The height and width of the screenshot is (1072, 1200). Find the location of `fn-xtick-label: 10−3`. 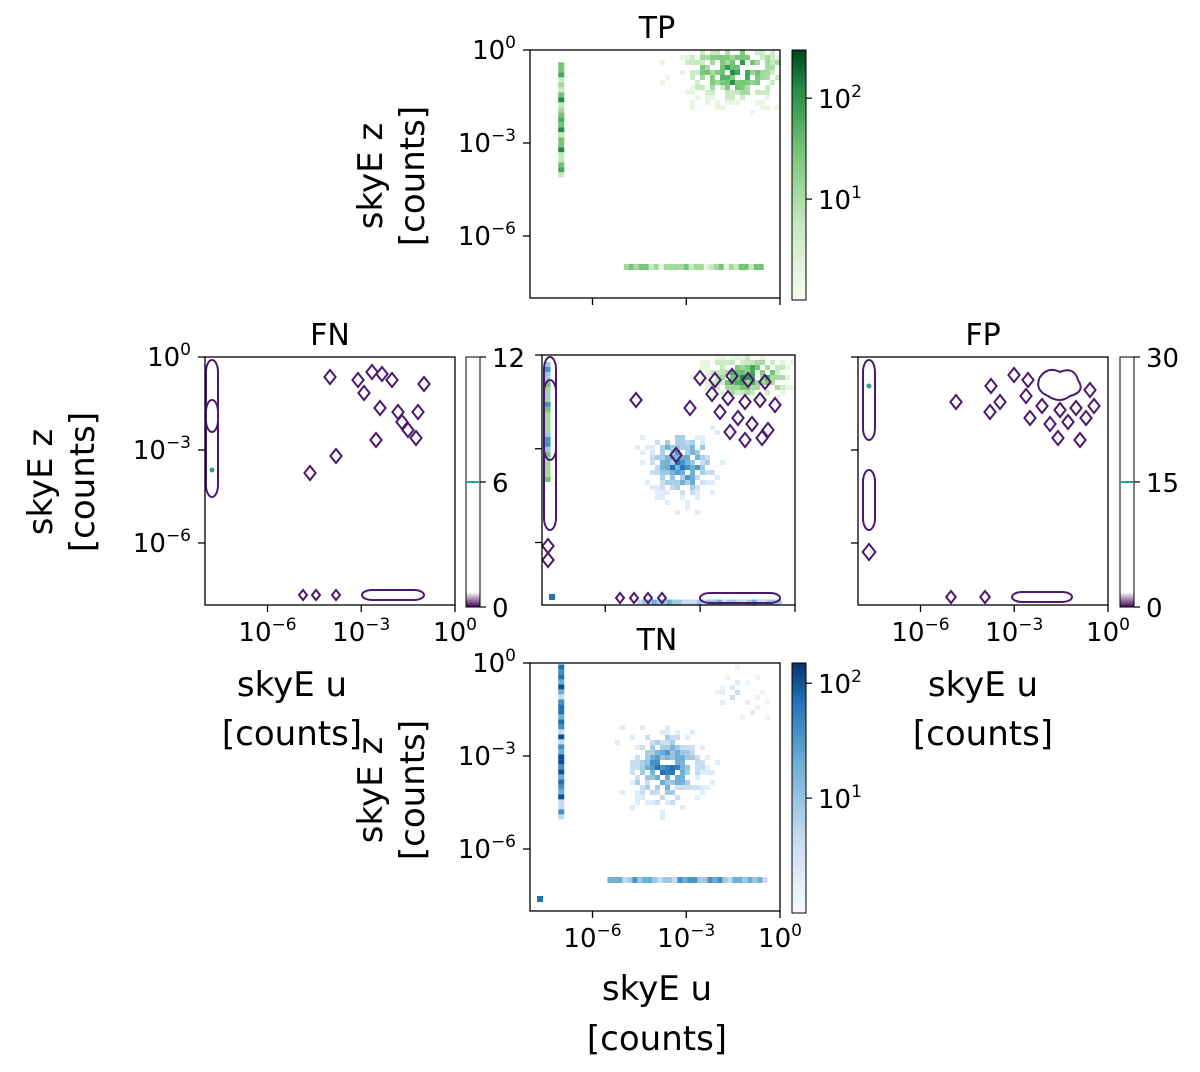

fn-xtick-label: 10−3 is located at coordinates (361, 631).